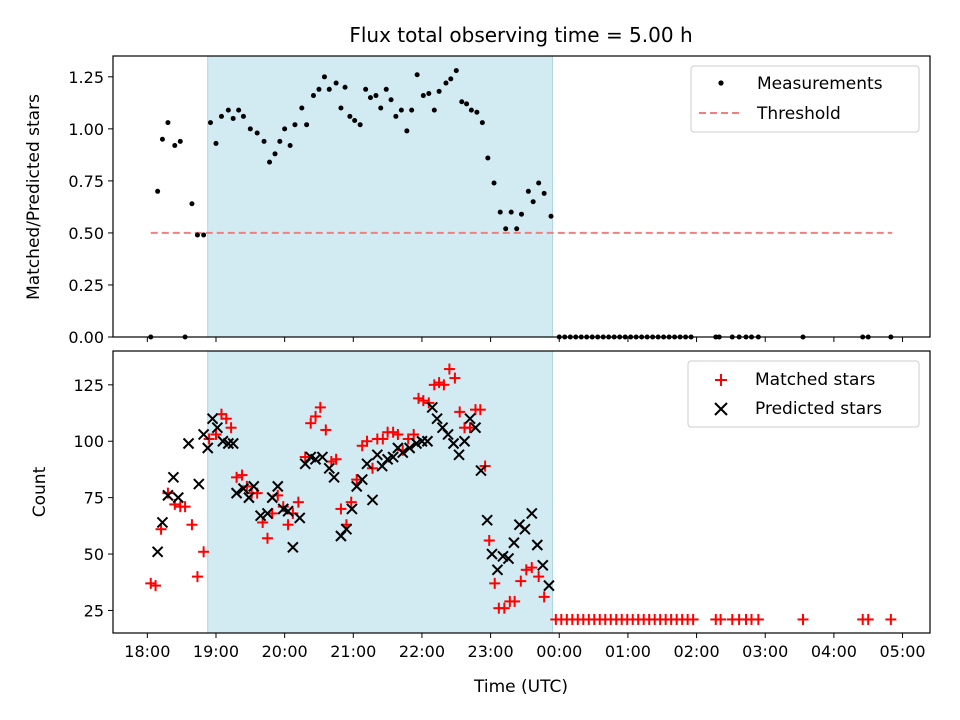 Image resolution: width=960 pixels, height=720 pixels. I want to click on bottom-shaded-region, so click(380, 492).